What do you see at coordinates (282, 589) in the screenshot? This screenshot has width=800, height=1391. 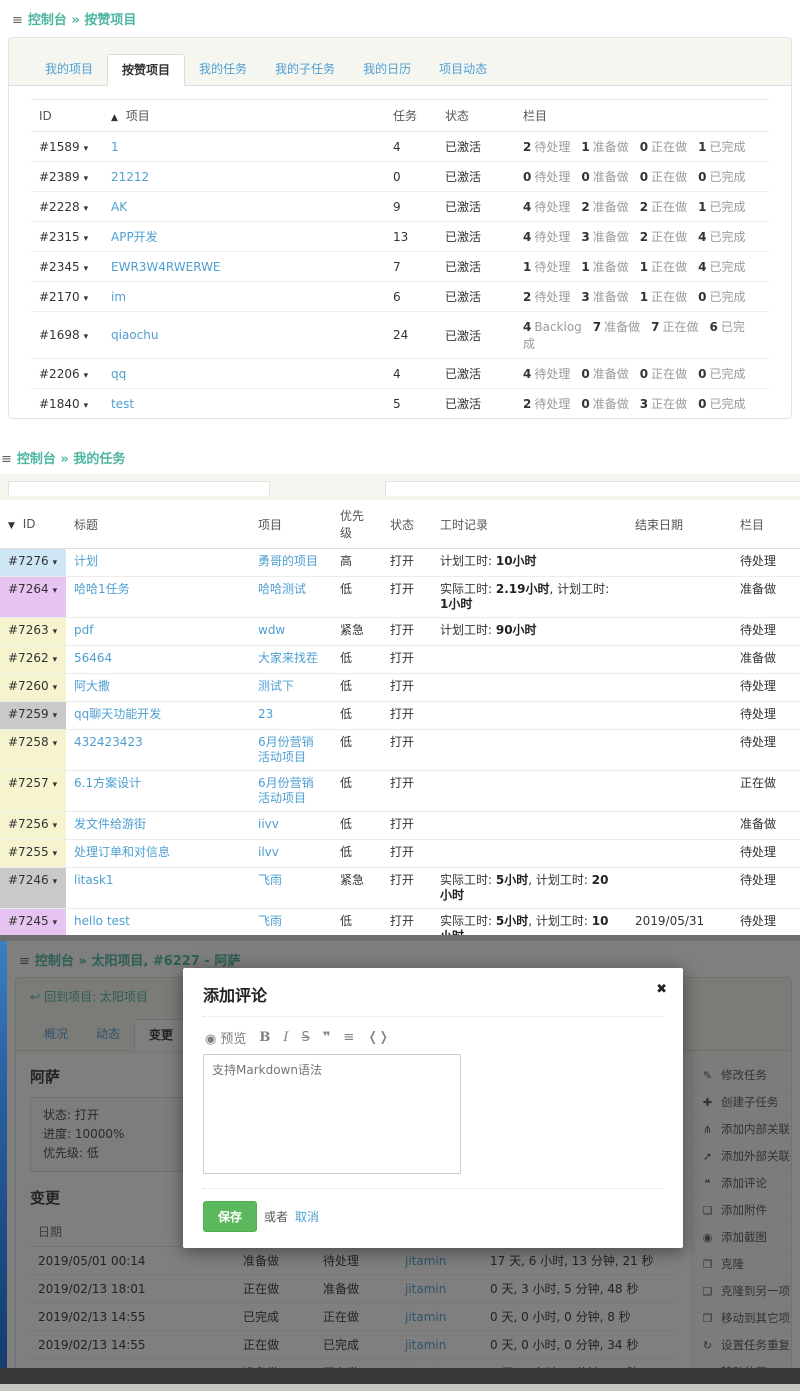 I see `project-link: 哈哈测试` at bounding box center [282, 589].